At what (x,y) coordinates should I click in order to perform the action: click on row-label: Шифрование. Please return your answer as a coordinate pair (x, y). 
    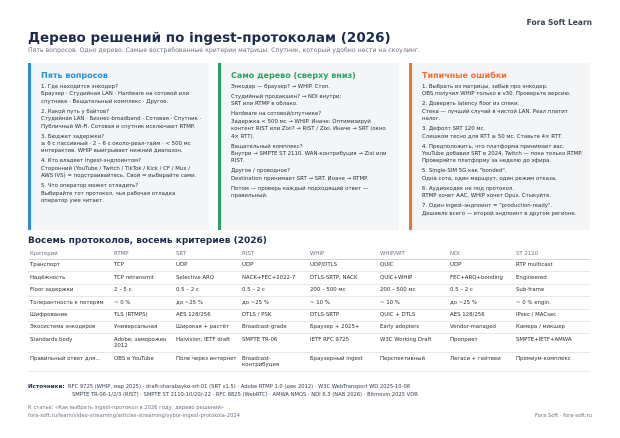
    Looking at the image, I should click on (70, 315).